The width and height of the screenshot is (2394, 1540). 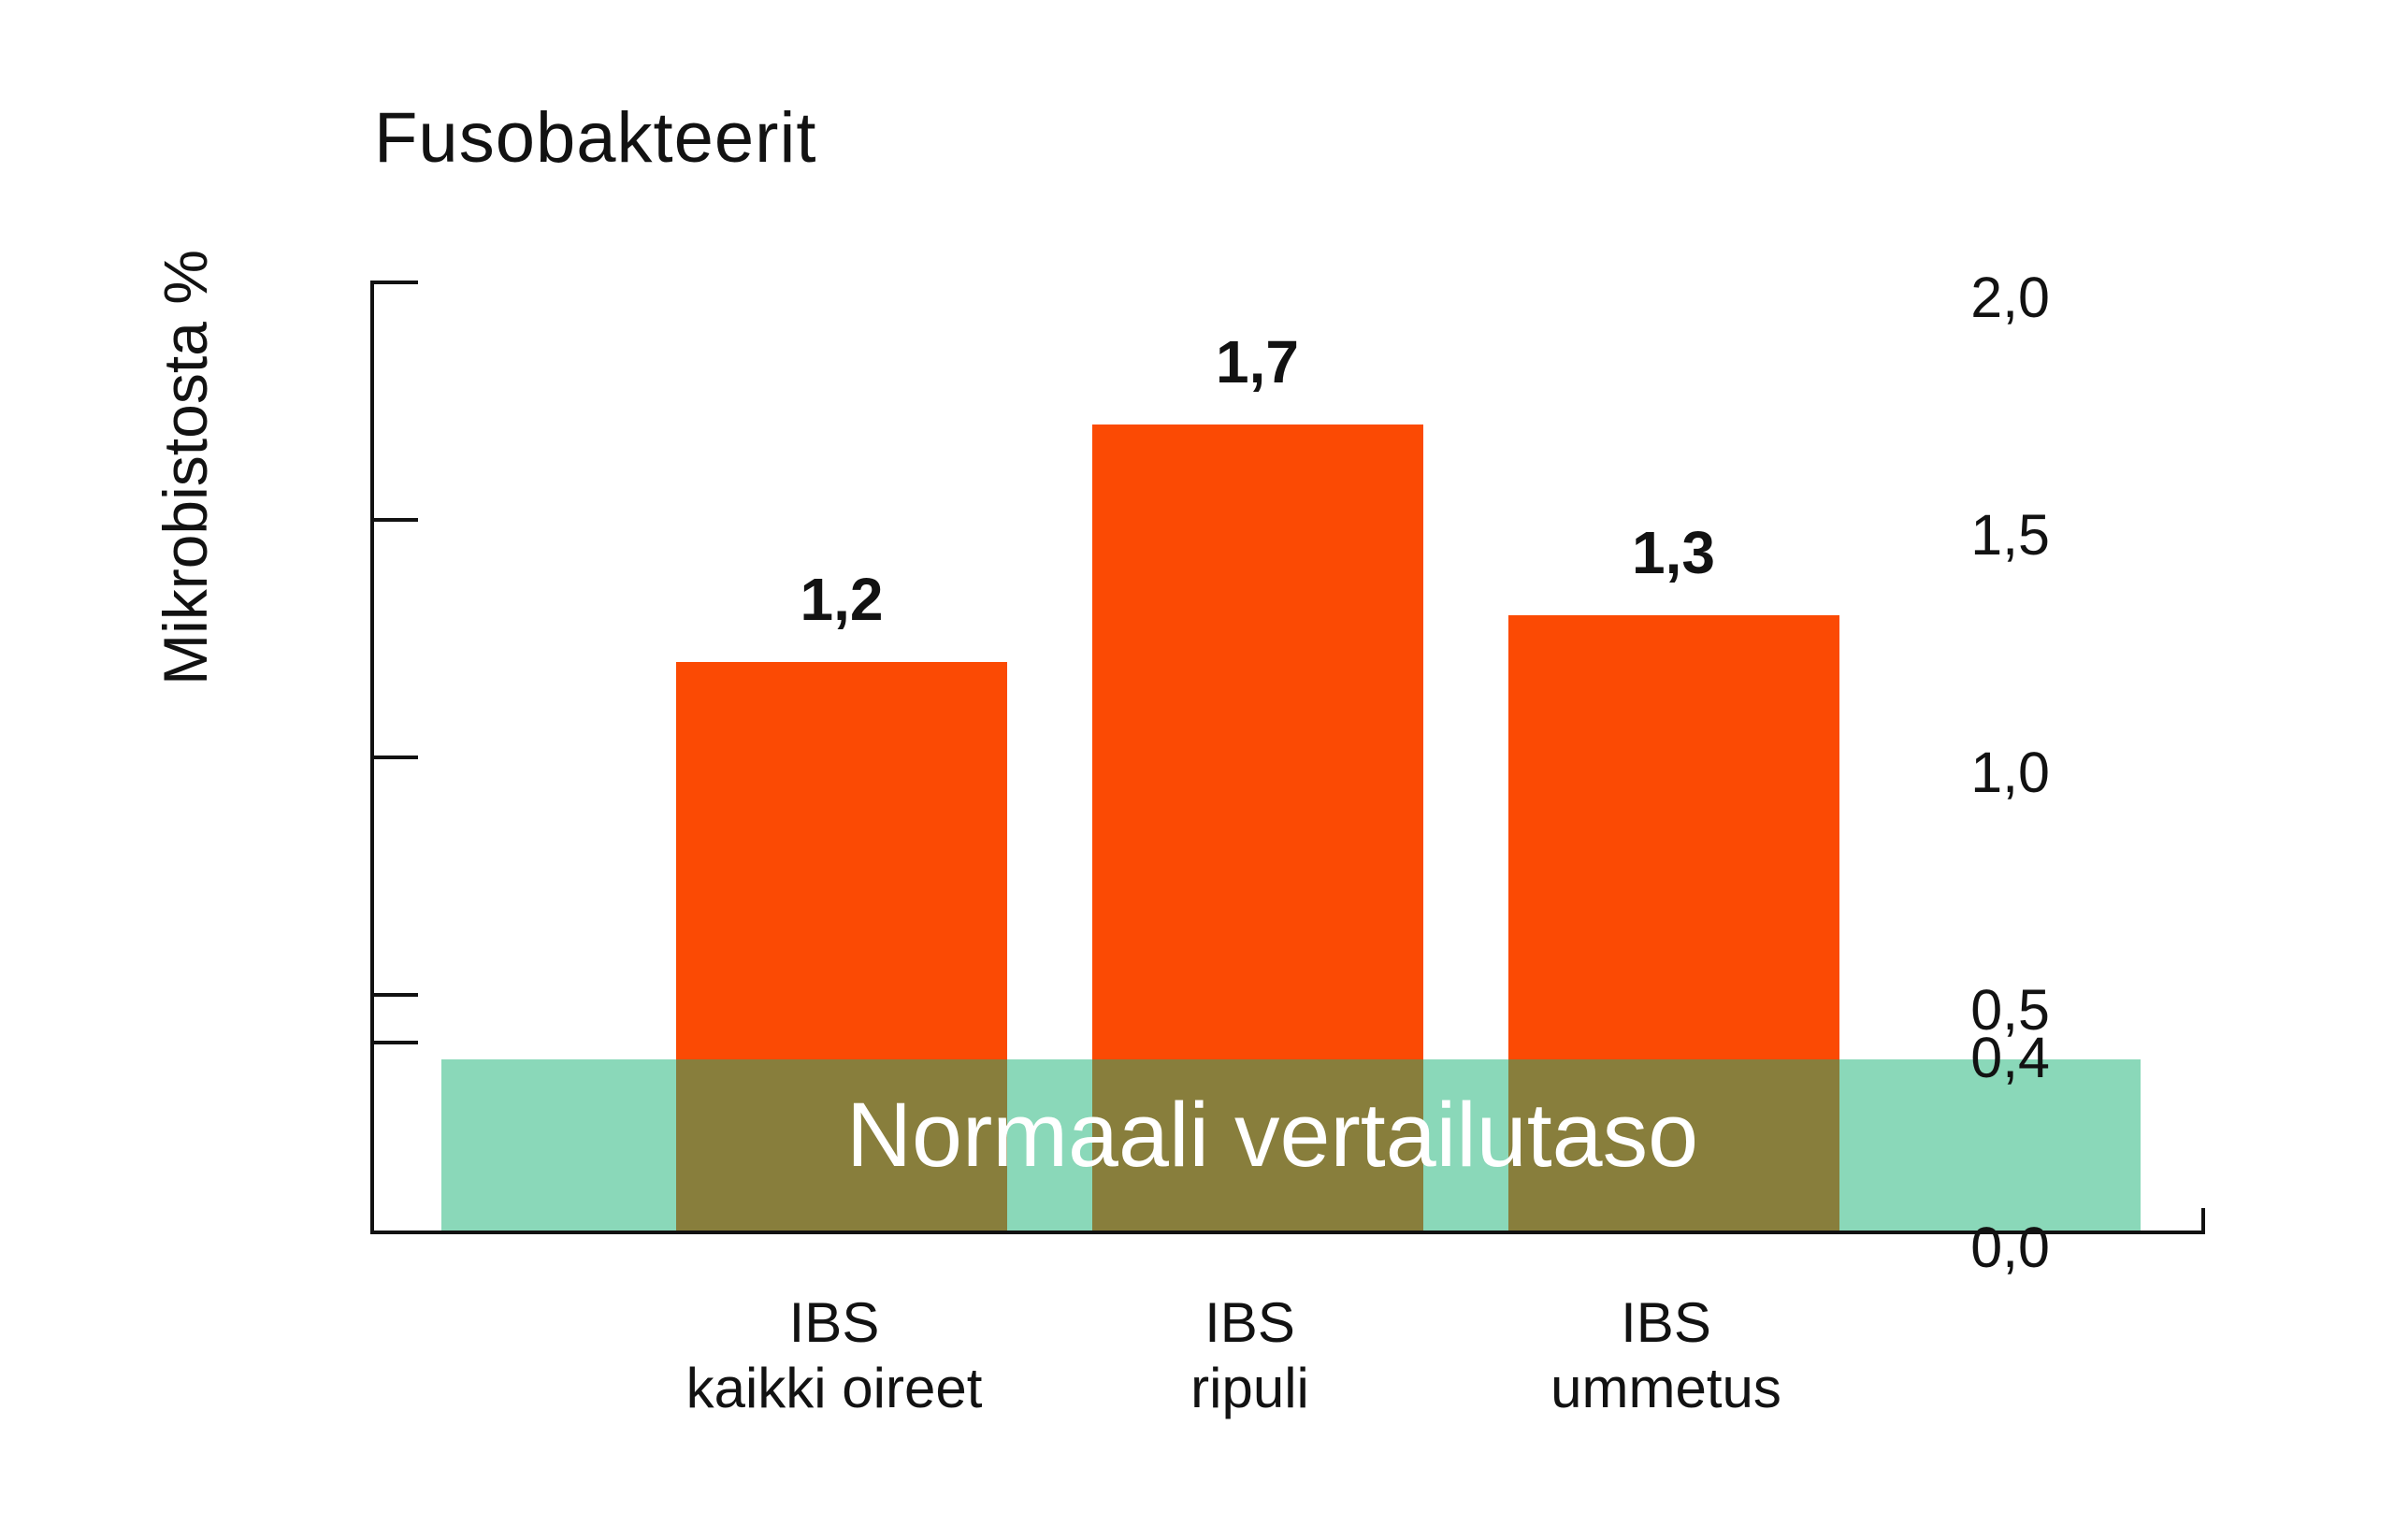 I want to click on x-category-label-line: kaikki oireet, so click(x=834, y=1387).